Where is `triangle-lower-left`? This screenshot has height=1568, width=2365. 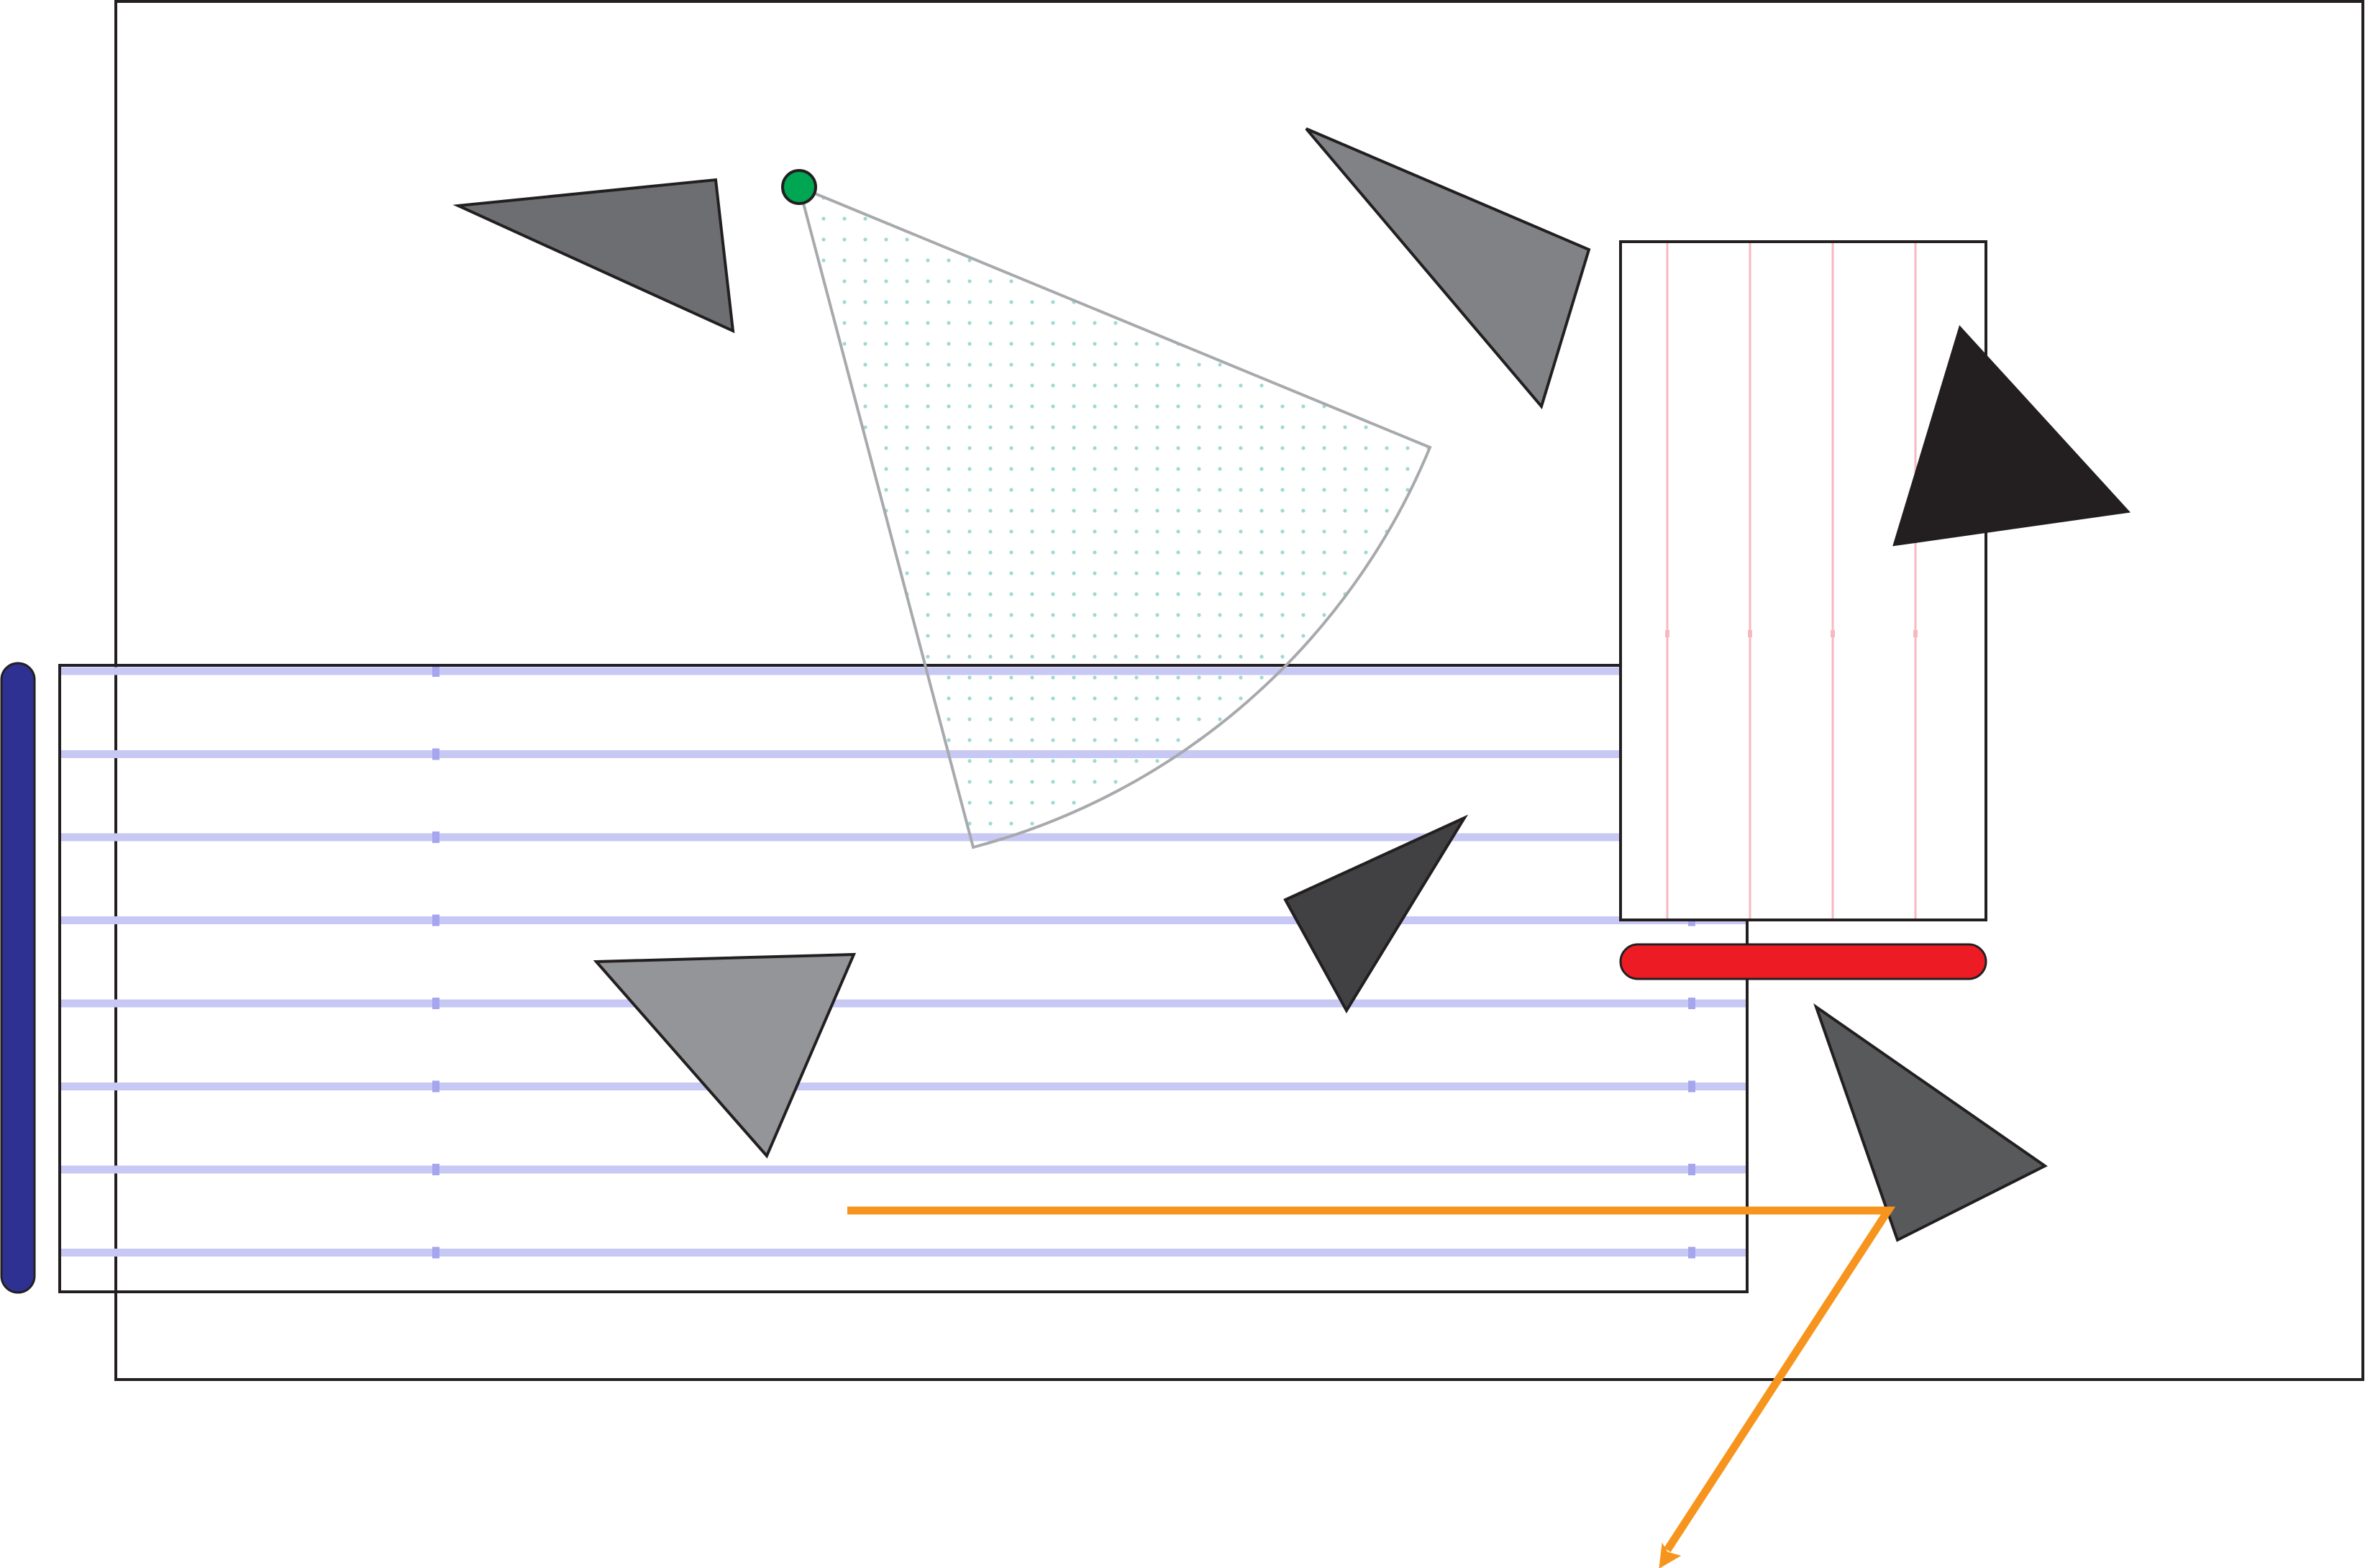 triangle-lower-left is located at coordinates (725, 1056).